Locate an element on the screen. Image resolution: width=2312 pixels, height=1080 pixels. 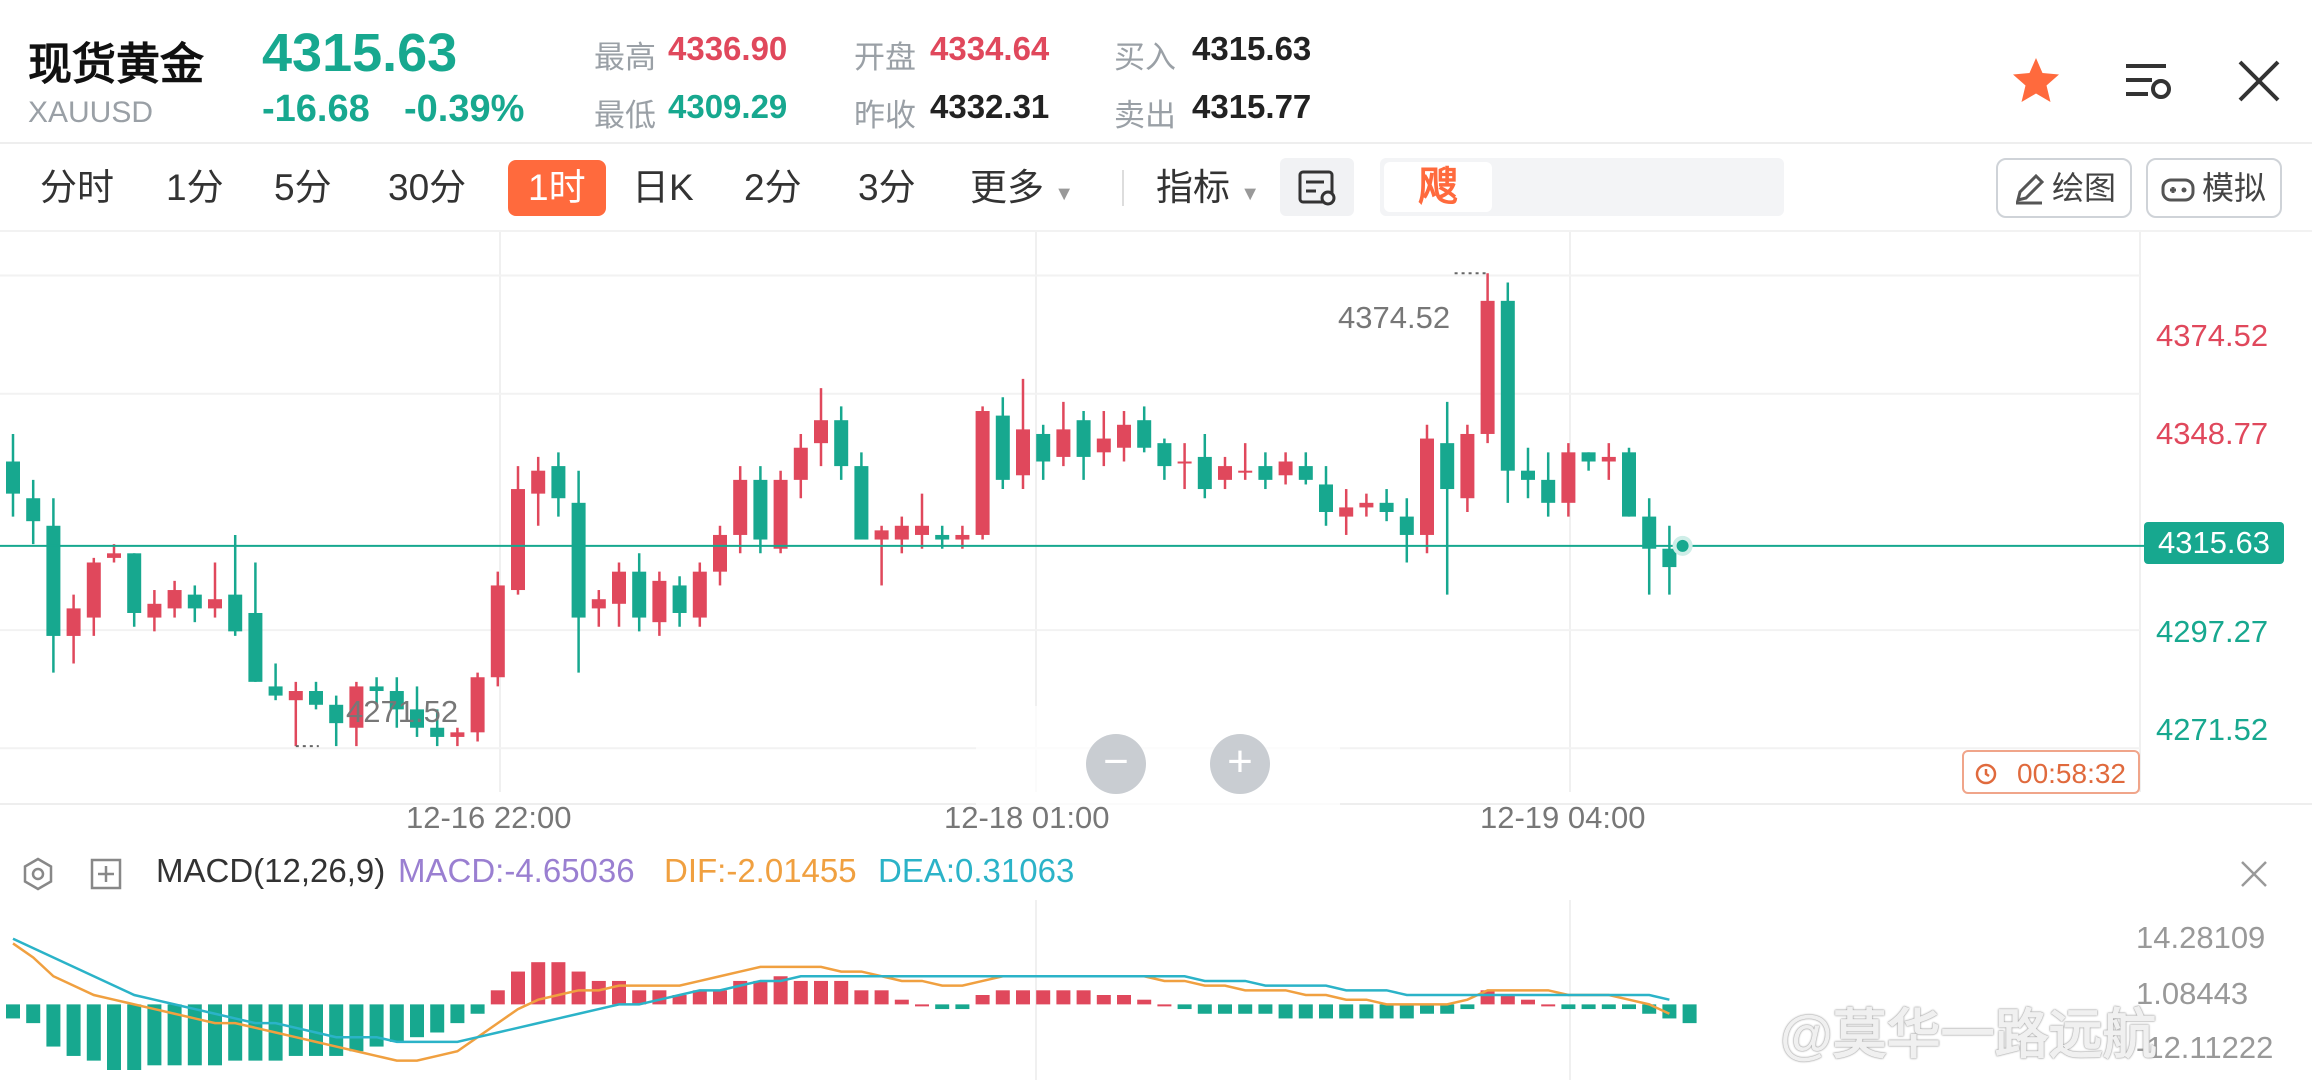
close-icon is located at coordinates (2259, 81).